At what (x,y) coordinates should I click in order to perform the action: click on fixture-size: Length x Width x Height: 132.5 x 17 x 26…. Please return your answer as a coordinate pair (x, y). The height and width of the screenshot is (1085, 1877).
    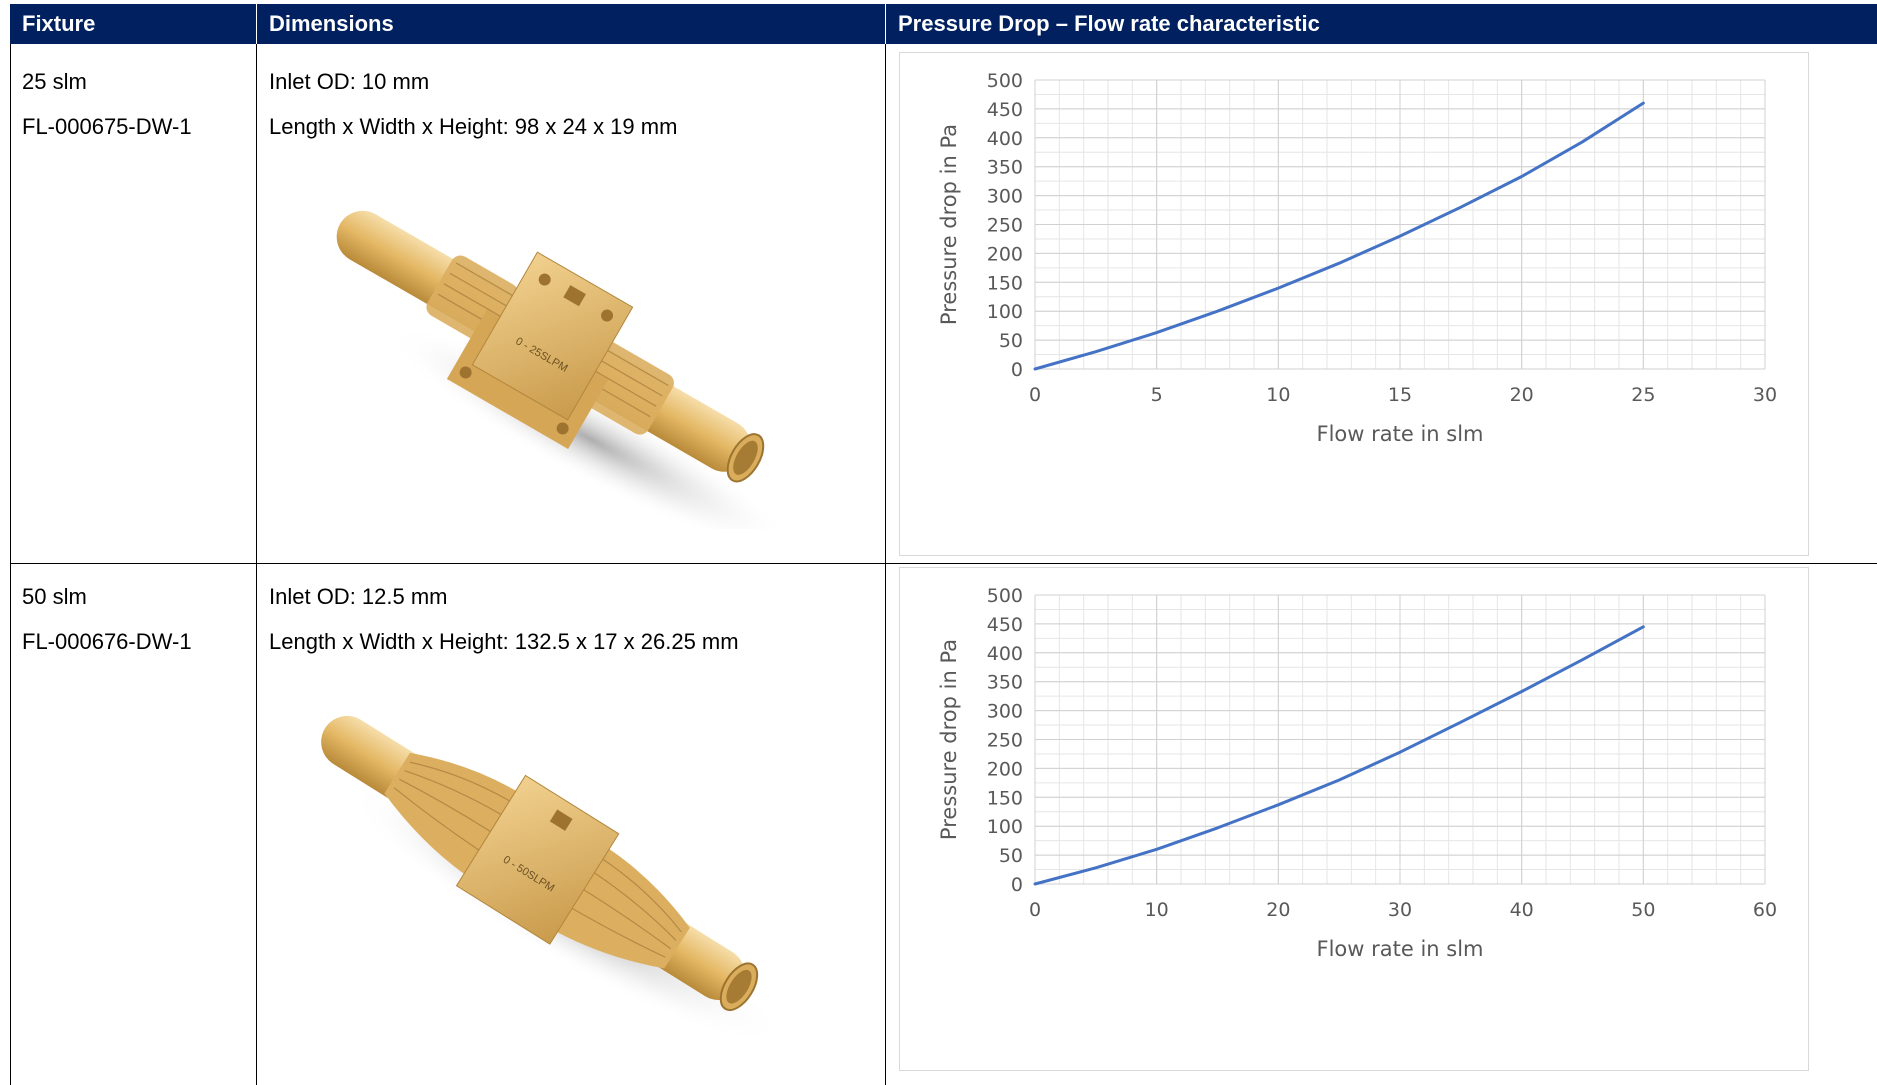
    Looking at the image, I should click on (504, 641).